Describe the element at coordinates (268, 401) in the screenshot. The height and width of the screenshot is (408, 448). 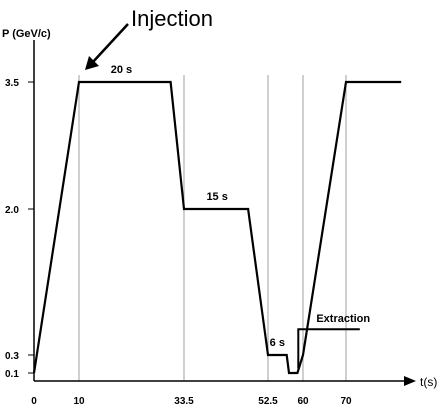
I see `x-tick-label: 52.5` at that location.